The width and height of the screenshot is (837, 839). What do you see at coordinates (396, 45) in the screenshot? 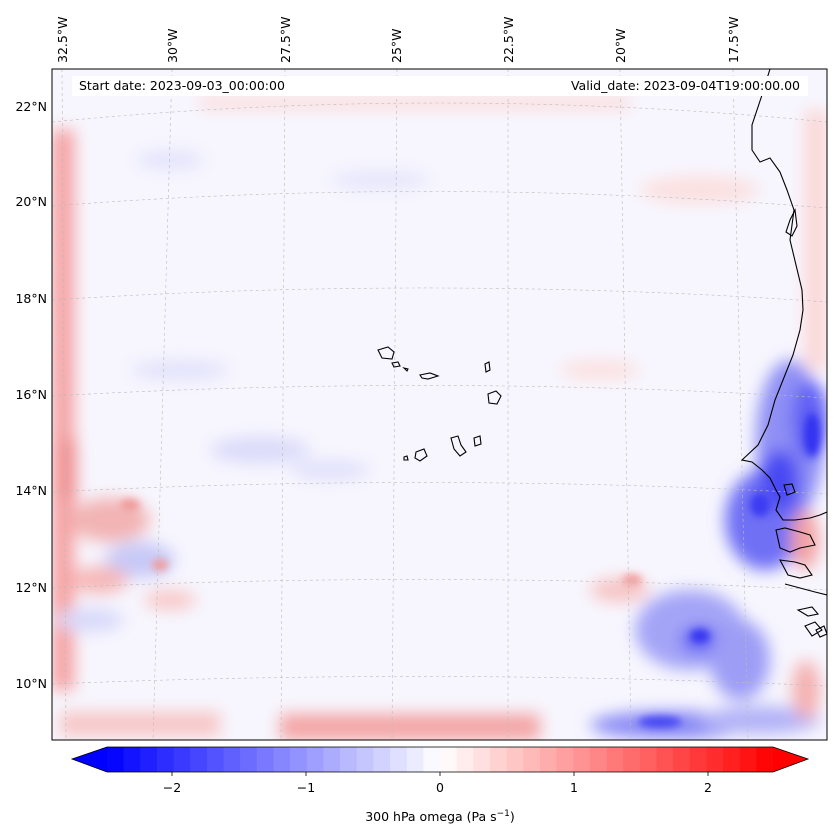
I see `lon-label: 25°W` at bounding box center [396, 45].